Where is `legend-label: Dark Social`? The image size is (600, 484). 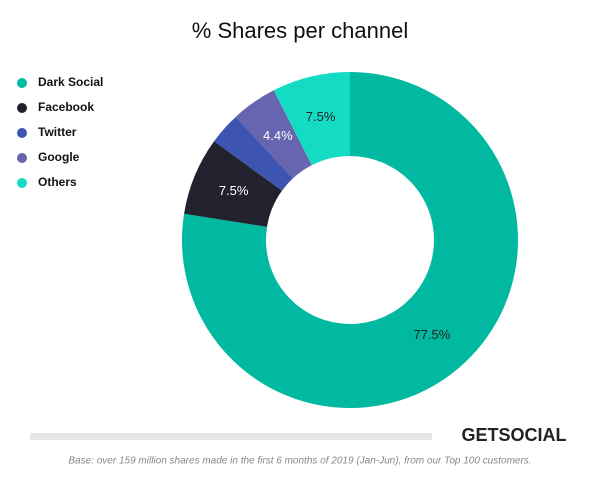 legend-label: Dark Social is located at coordinates (70, 82).